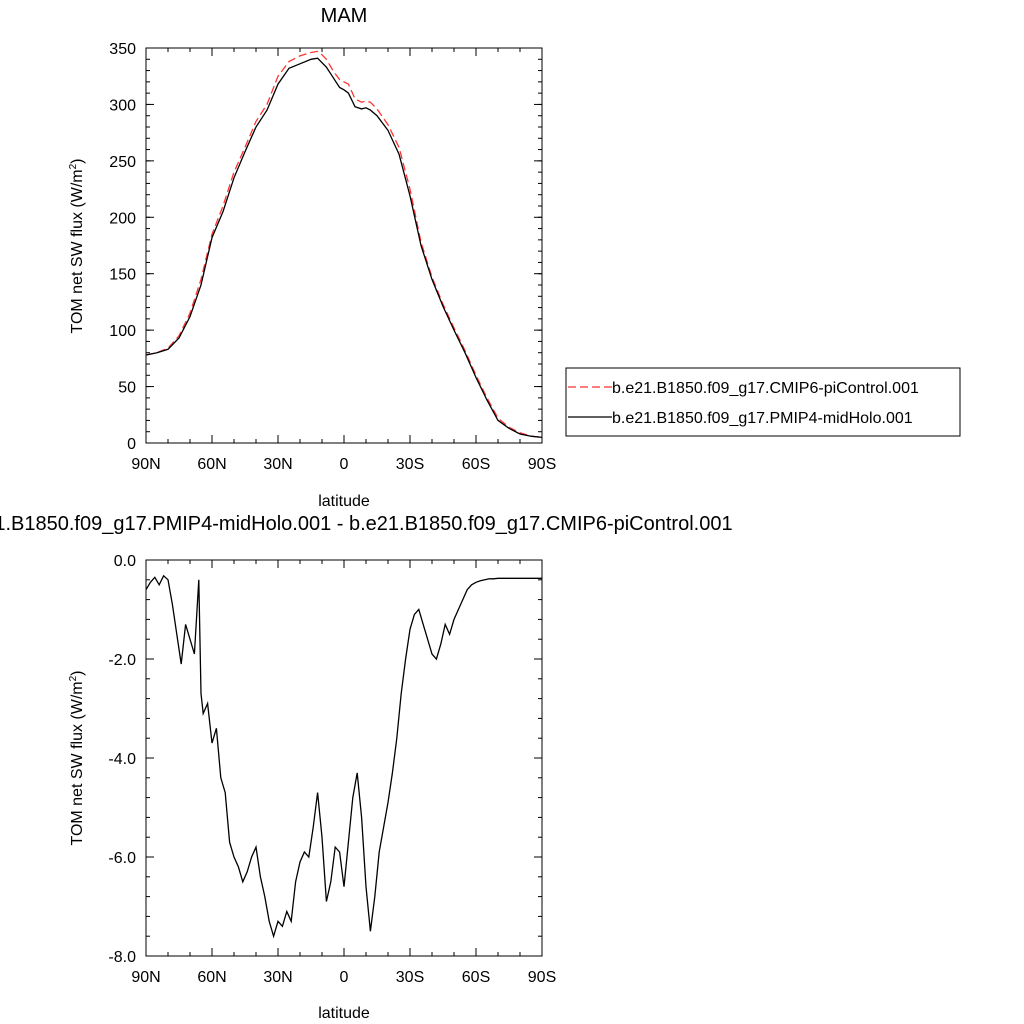 The height and width of the screenshot is (1024, 1024). I want to click on top-y-tick-label: 250, so click(122, 162).